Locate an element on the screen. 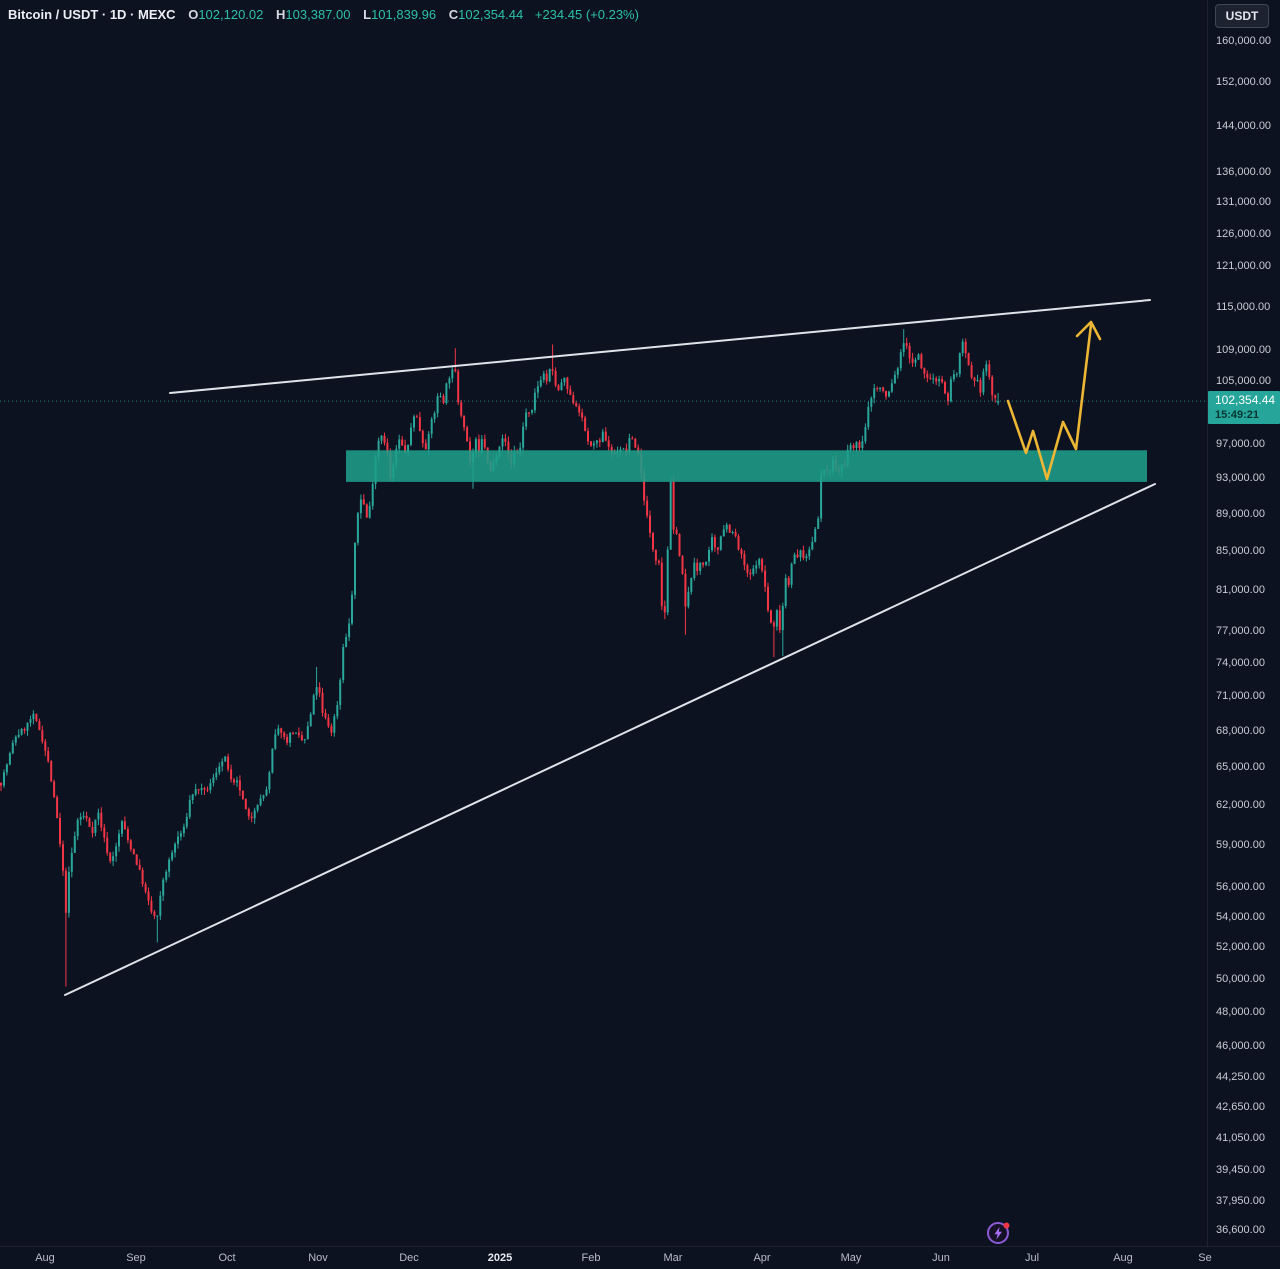 The width and height of the screenshot is (1280, 1269). time-axis-label: May is located at coordinates (851, 1258).